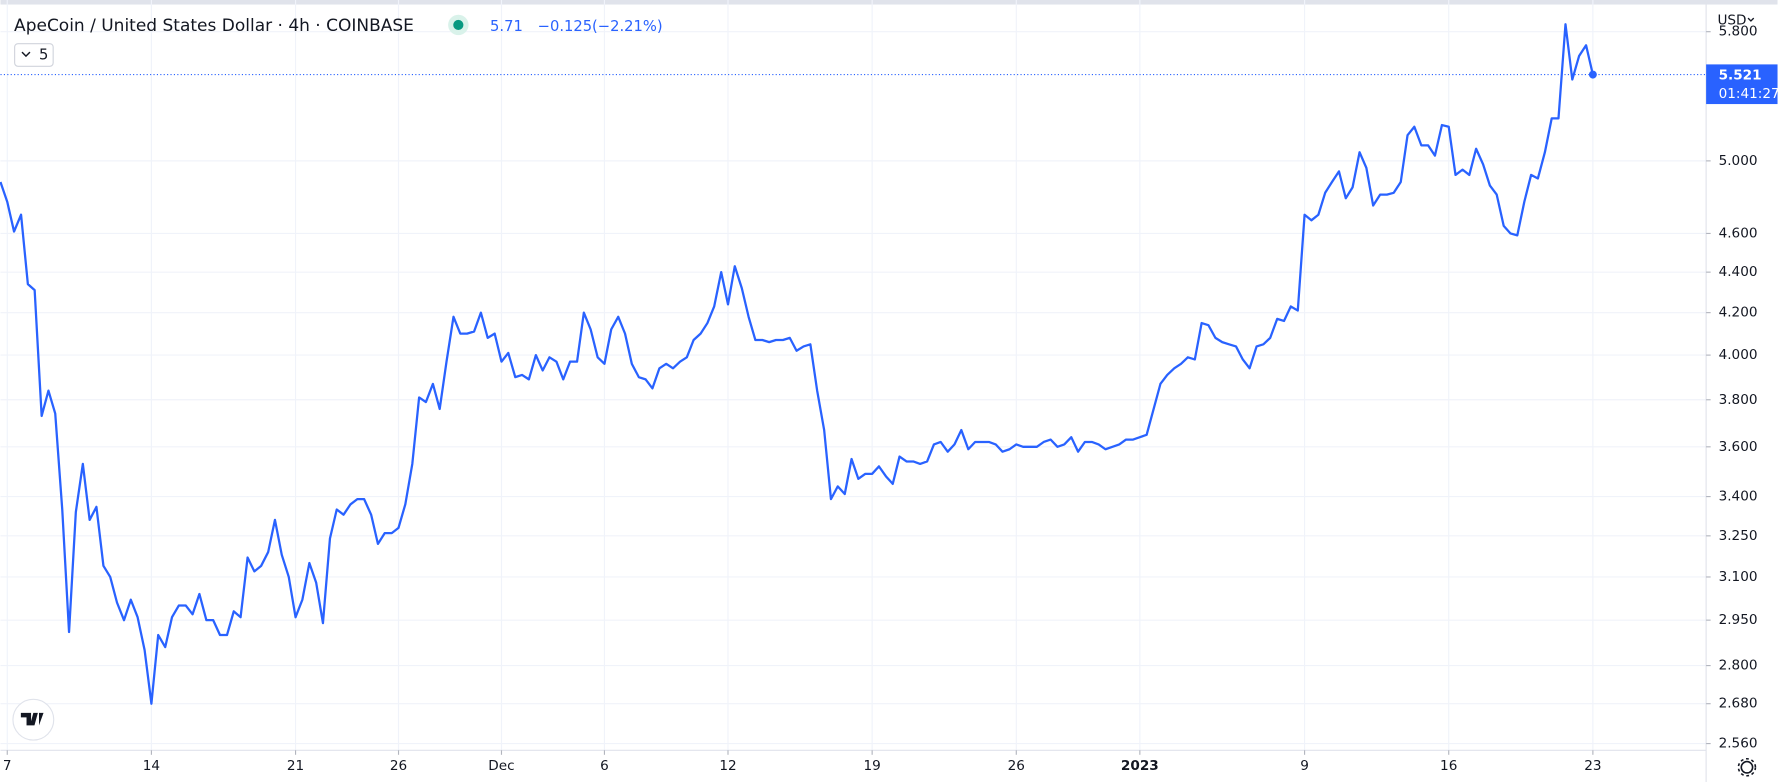 This screenshot has width=1778, height=782. I want to click on y-tick-label: 3.400, so click(1738, 497).